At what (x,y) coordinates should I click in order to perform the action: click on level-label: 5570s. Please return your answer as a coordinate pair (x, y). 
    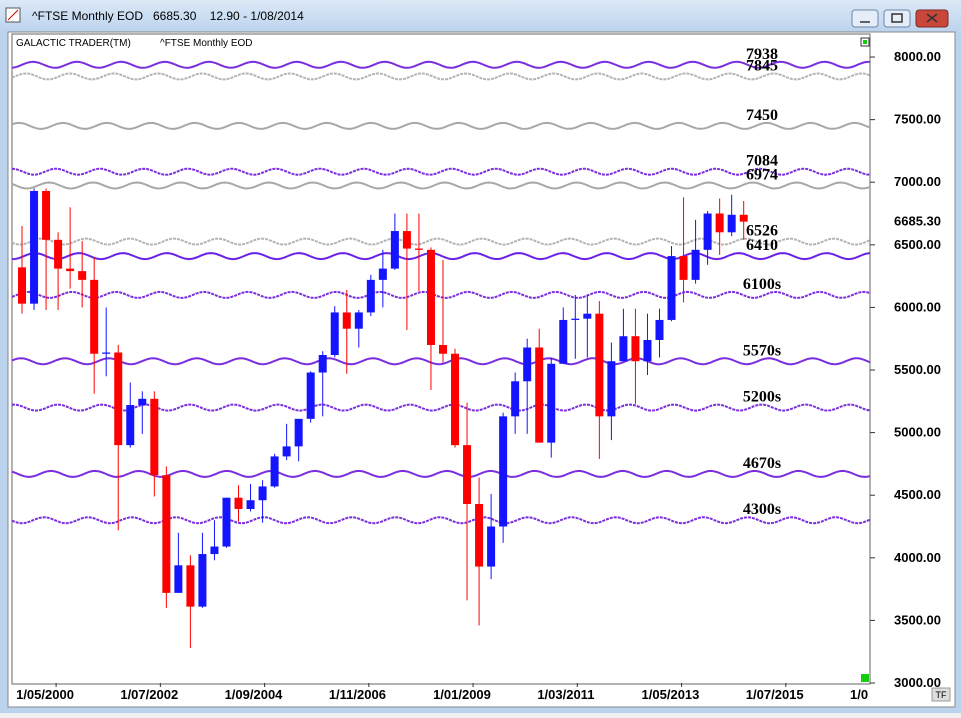
    Looking at the image, I should click on (762, 350).